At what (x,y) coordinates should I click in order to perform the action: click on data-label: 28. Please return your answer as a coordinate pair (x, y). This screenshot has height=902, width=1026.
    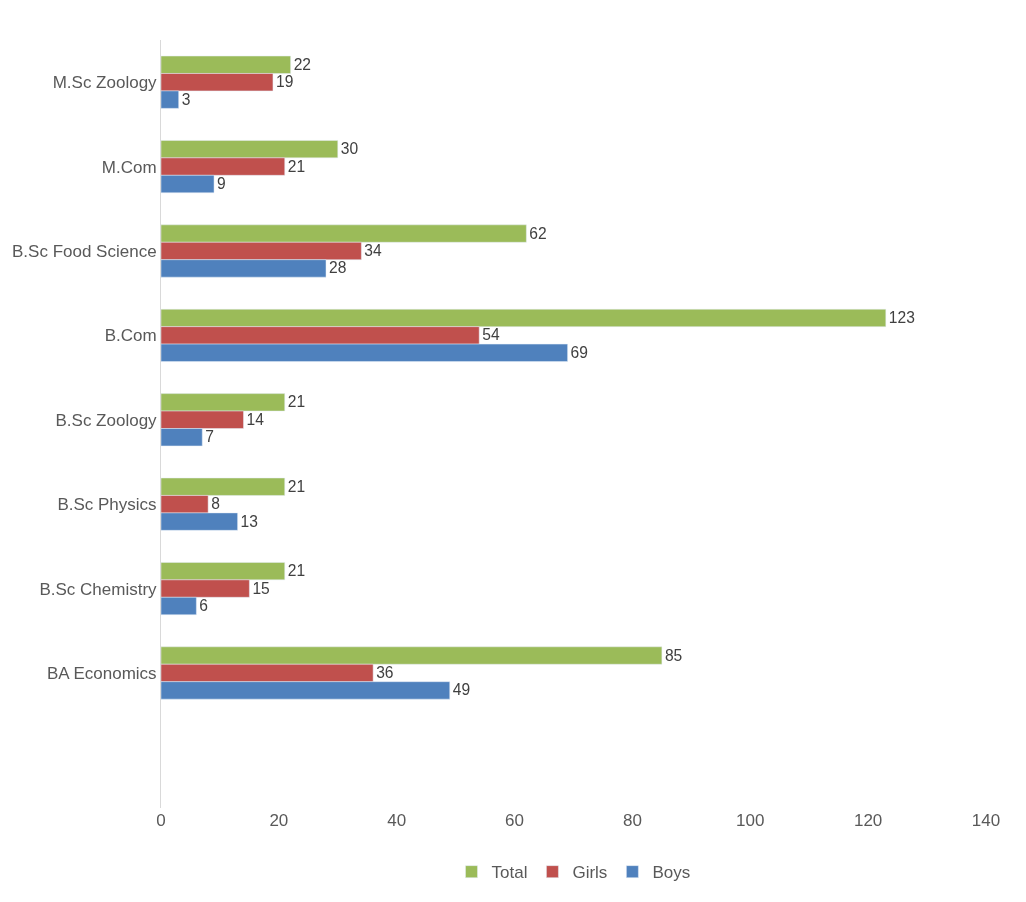
    Looking at the image, I should click on (338, 268).